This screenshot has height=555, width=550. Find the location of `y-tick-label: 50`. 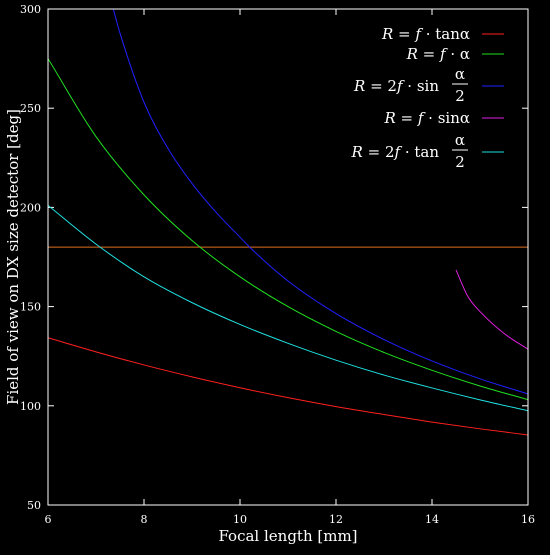

y-tick-label: 50 is located at coordinates (34, 505).